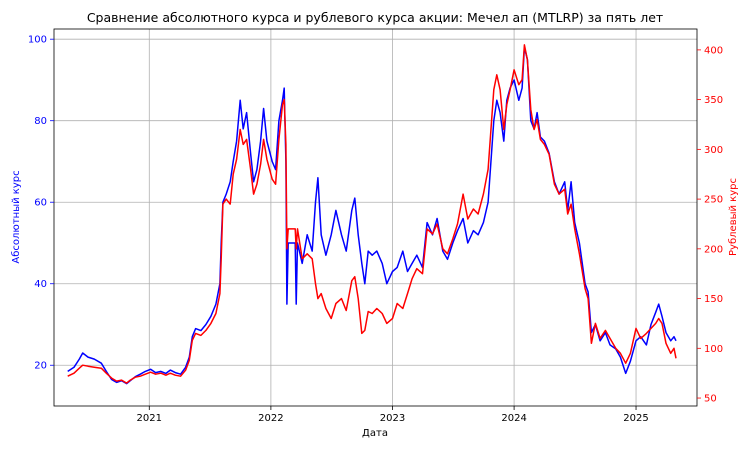 Image resolution: width=750 pixels, height=450 pixels. I want to click on x-tick-label: 2022, so click(270, 418).